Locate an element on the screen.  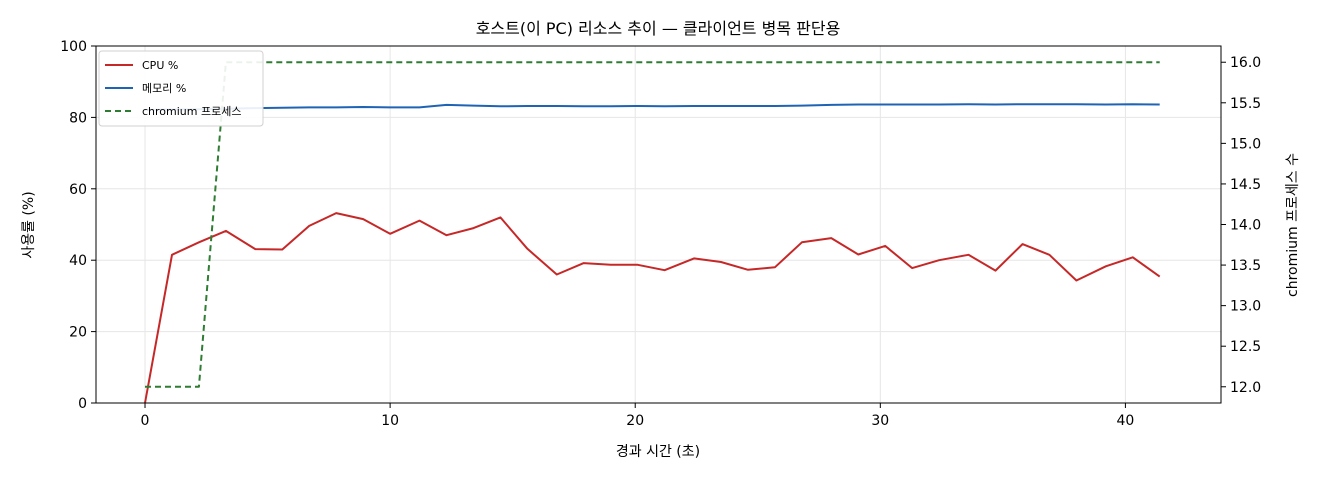
legend-box is located at coordinates (181, 88).